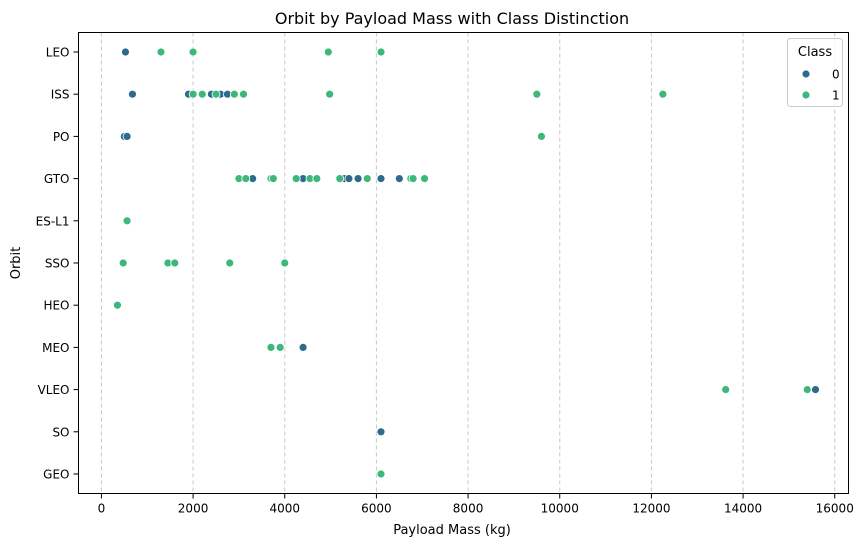 This screenshot has width=868, height=551. Describe the element at coordinates (815, 52) in the screenshot. I see `legend-title: Class` at that location.